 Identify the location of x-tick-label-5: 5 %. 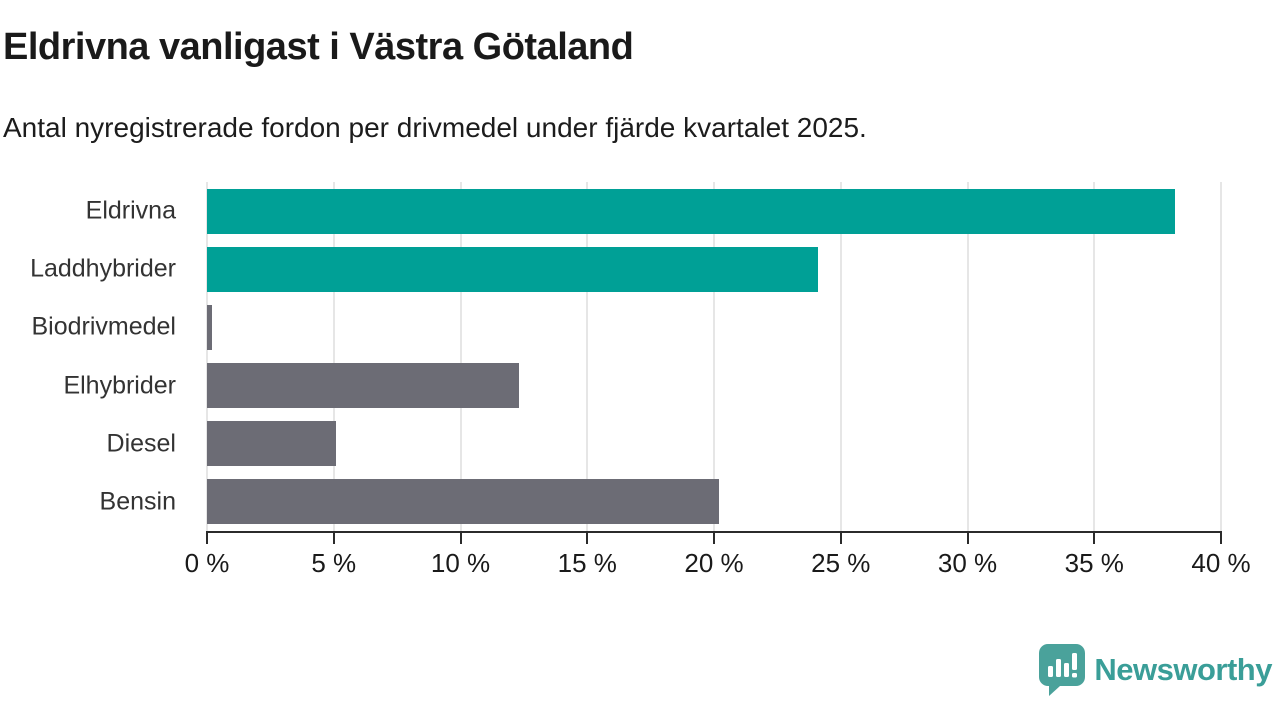
(334, 563).